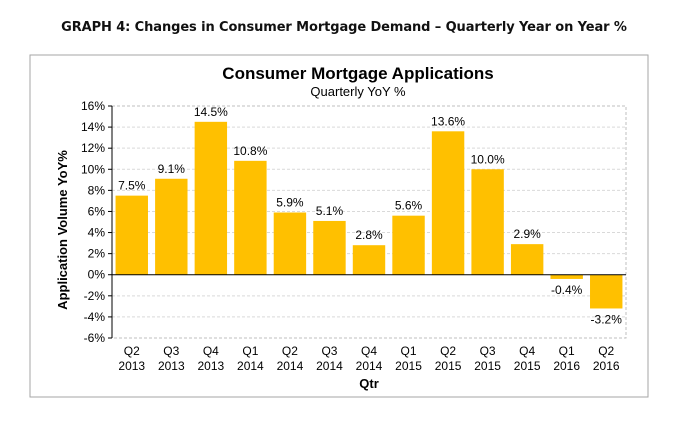 The height and width of the screenshot is (421, 688). What do you see at coordinates (358, 91) in the screenshot?
I see `chart-subtitle: Quarterly YoY %` at bounding box center [358, 91].